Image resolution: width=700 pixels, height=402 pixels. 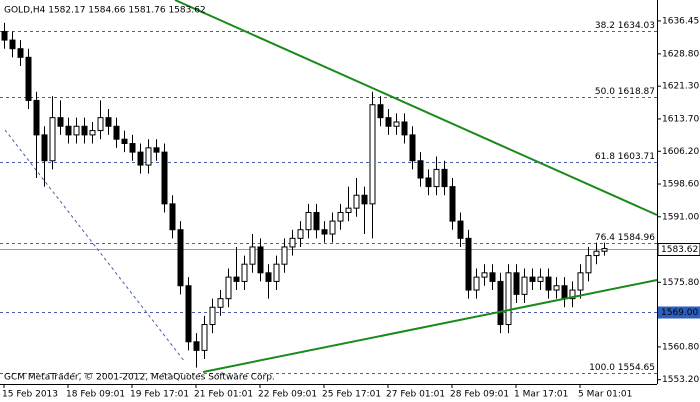 I want to click on x-tick-label: 27 Feb 01:01, so click(x=415, y=395).